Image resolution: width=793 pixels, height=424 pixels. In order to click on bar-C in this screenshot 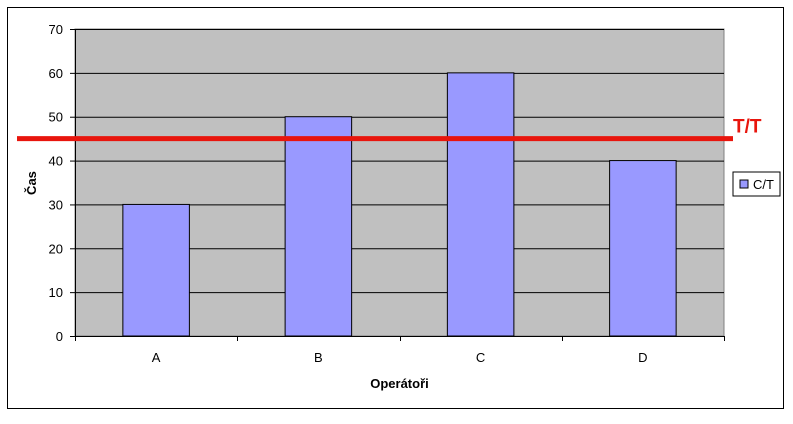, I will do `click(480, 204)`.